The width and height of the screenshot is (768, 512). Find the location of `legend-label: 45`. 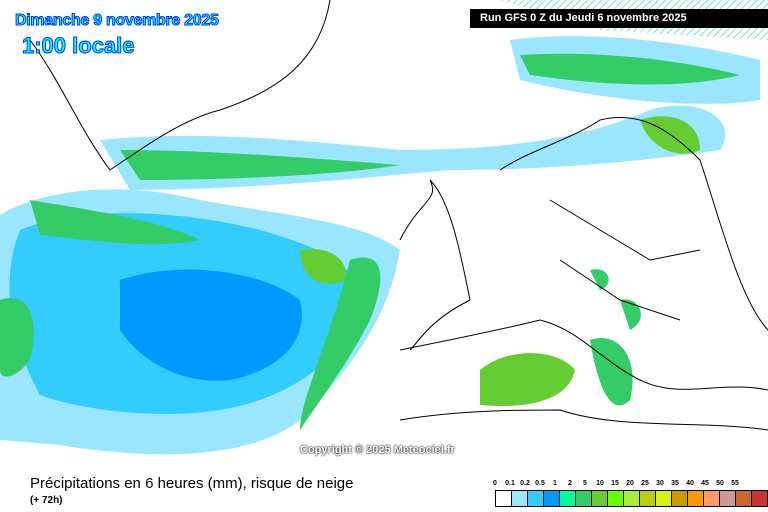

legend-label: 45 is located at coordinates (705, 483).